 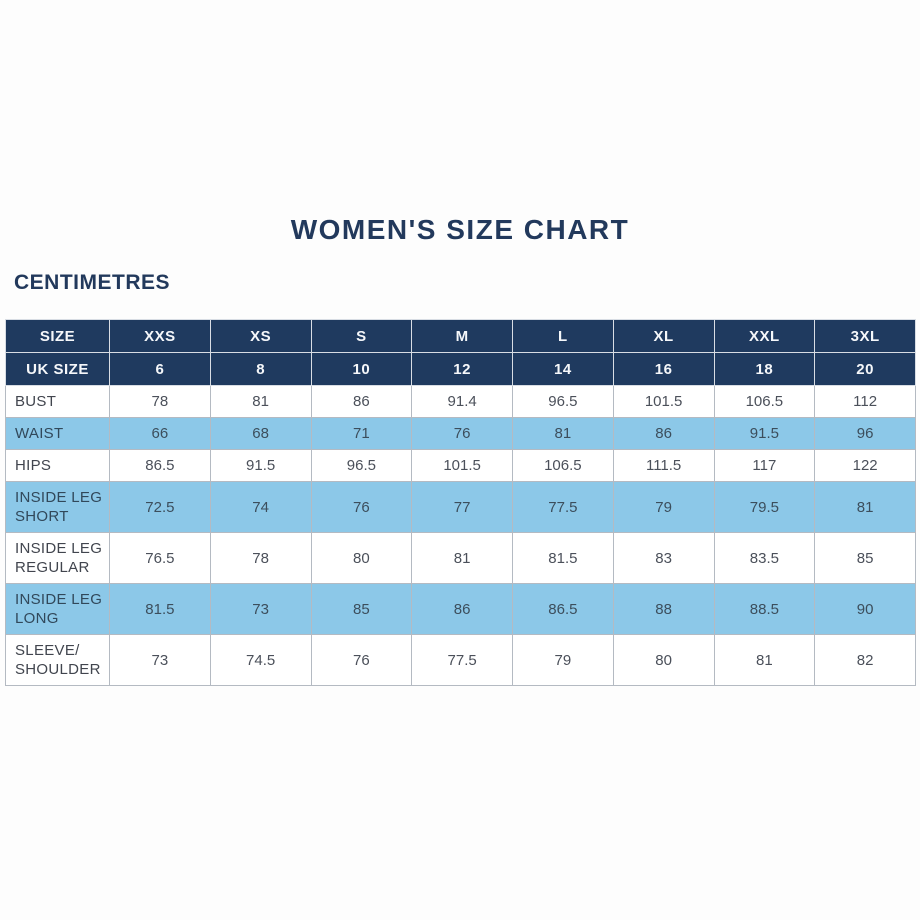 What do you see at coordinates (260, 369) in the screenshot?
I see `header-cell: 8` at bounding box center [260, 369].